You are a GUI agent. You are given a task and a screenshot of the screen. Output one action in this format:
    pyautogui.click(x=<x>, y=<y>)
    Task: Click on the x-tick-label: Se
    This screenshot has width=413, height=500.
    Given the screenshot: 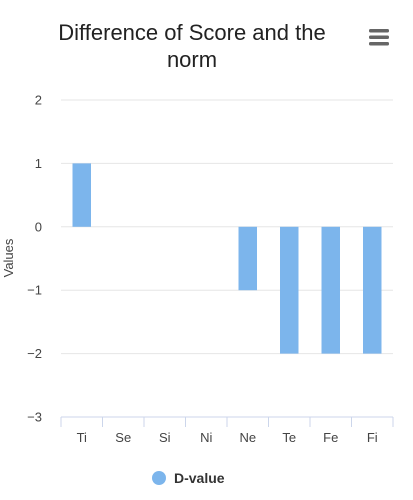 What is the action you would take?
    pyautogui.click(x=123, y=437)
    